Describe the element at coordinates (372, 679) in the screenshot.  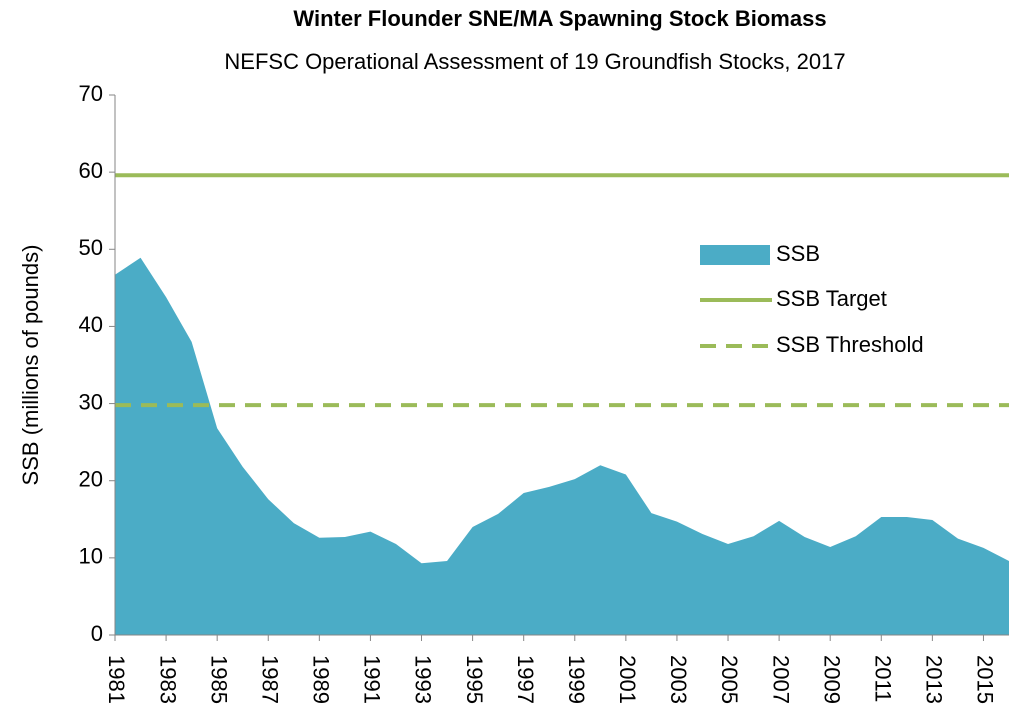
I see `x-tick-label: 1991` at that location.